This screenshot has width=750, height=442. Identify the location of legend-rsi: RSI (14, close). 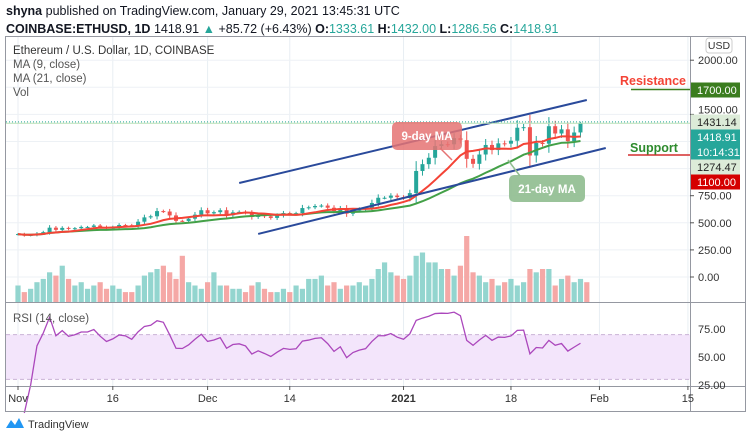
(51, 319).